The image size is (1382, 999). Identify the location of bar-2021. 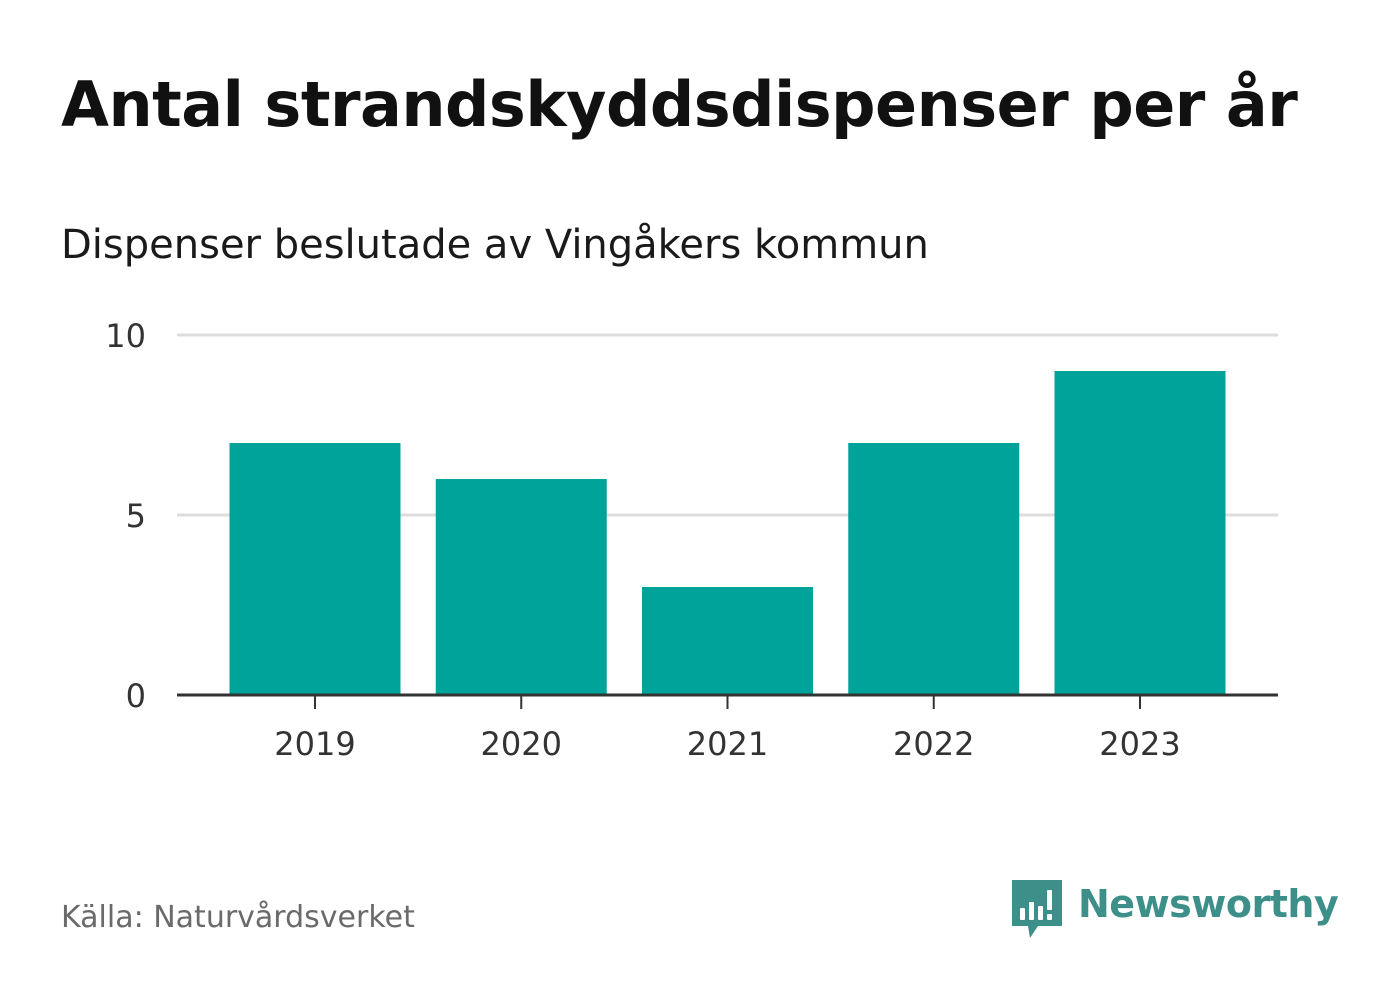
(727, 641).